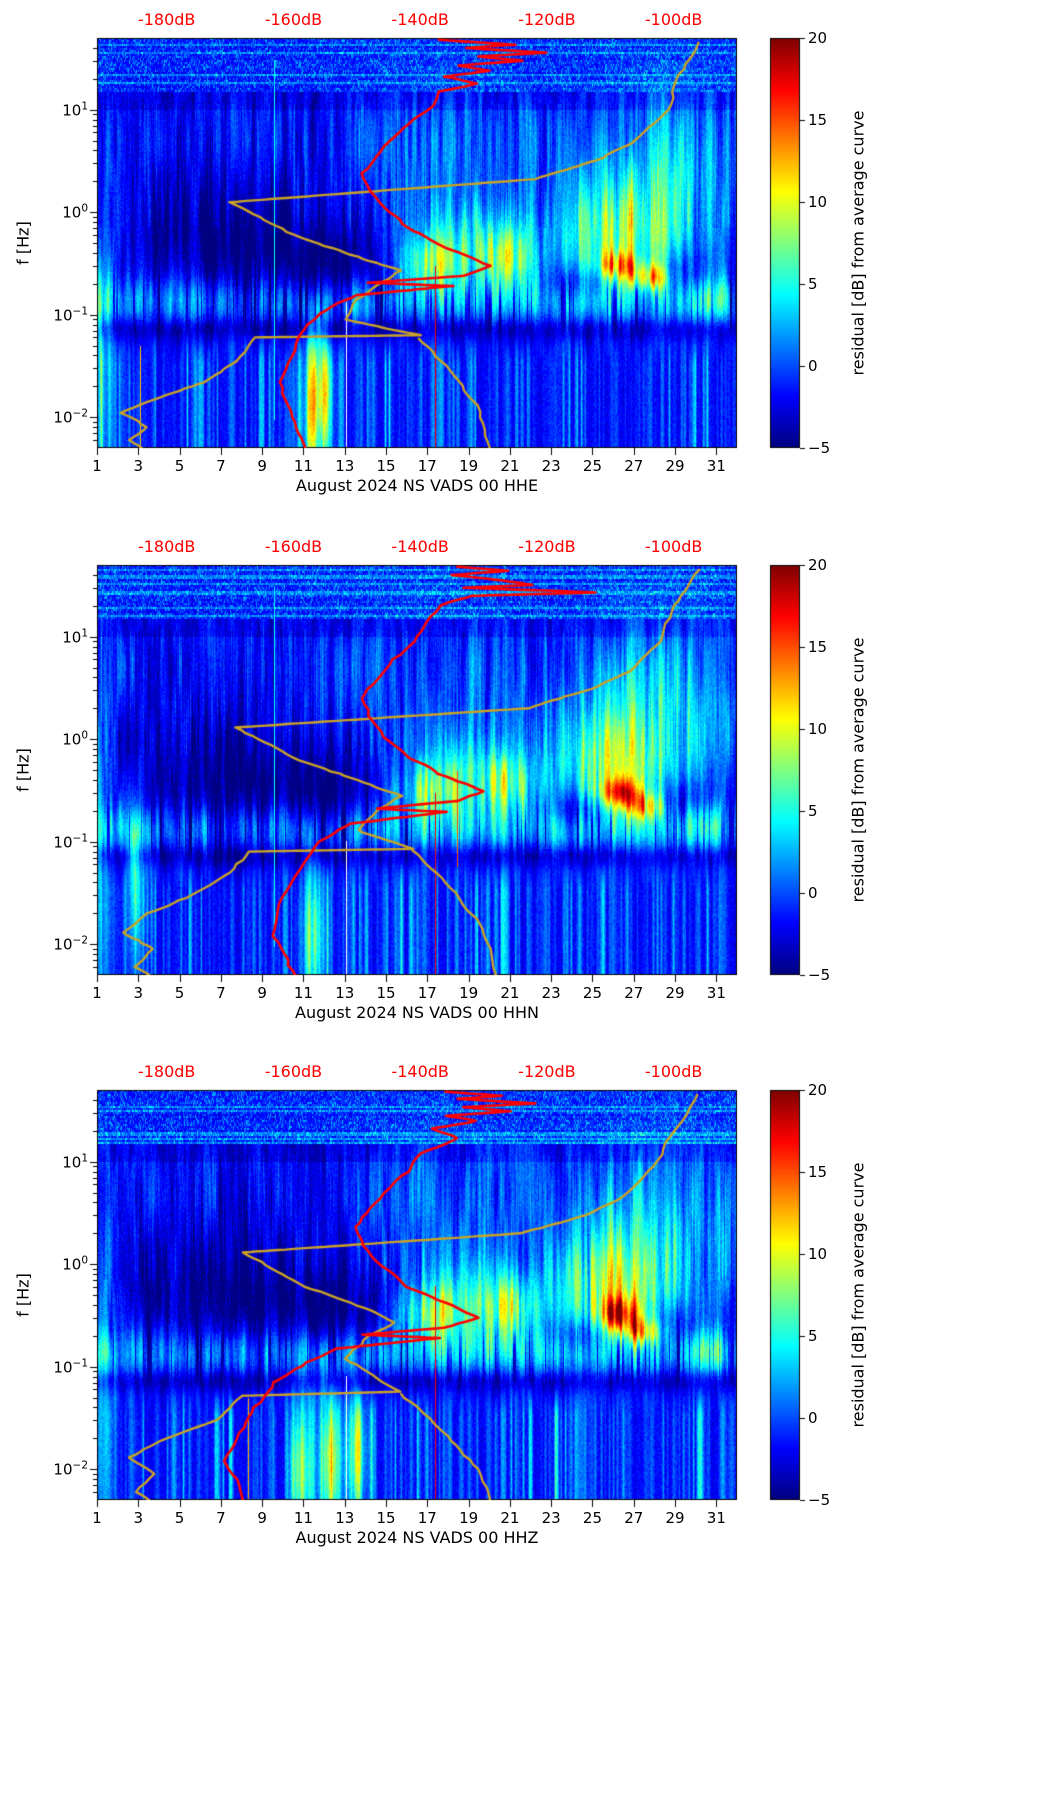 The width and height of the screenshot is (1052, 1806). What do you see at coordinates (858, 1295) in the screenshot?
I see `colorbar-label: residual [dB] from average curve` at bounding box center [858, 1295].